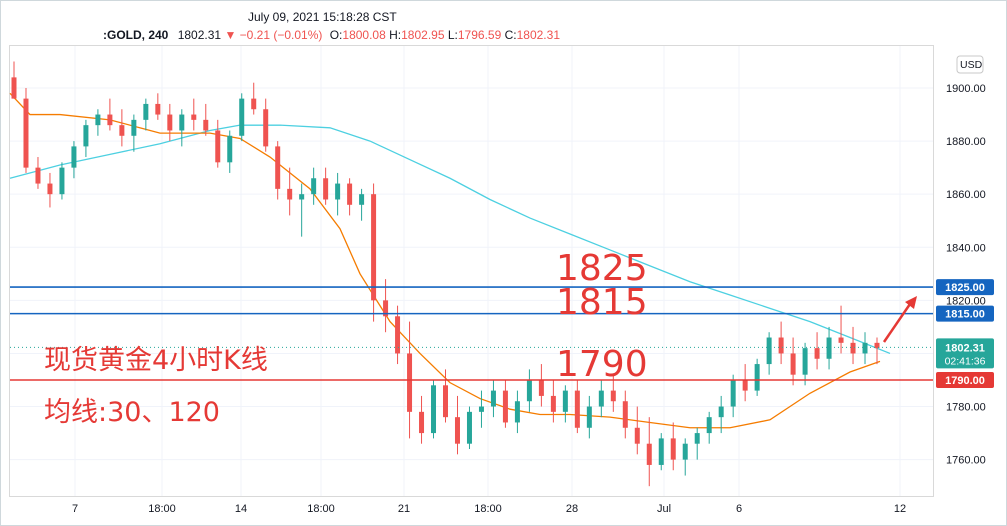 The image size is (1007, 526). What do you see at coordinates (966, 461) in the screenshot?
I see `y-tick-label: 1760.00` at bounding box center [966, 461].